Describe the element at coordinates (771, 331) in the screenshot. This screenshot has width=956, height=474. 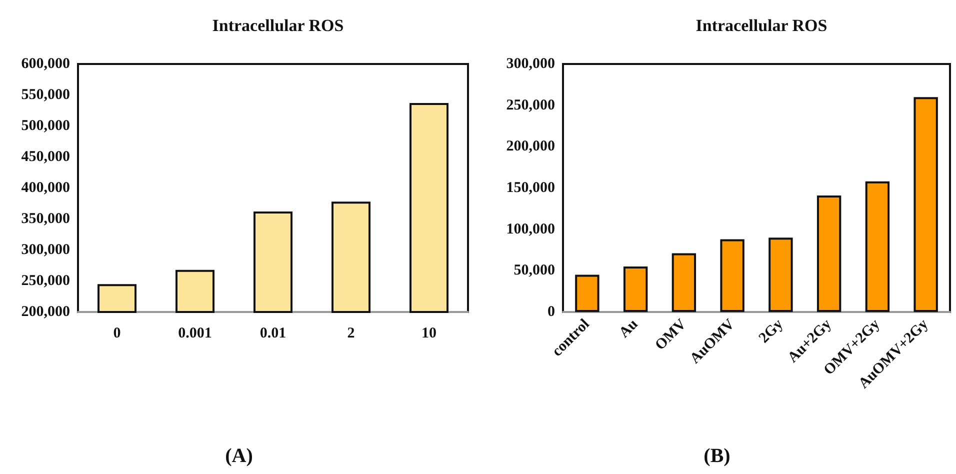
I see `x-tick-label: 2Gy` at that location.